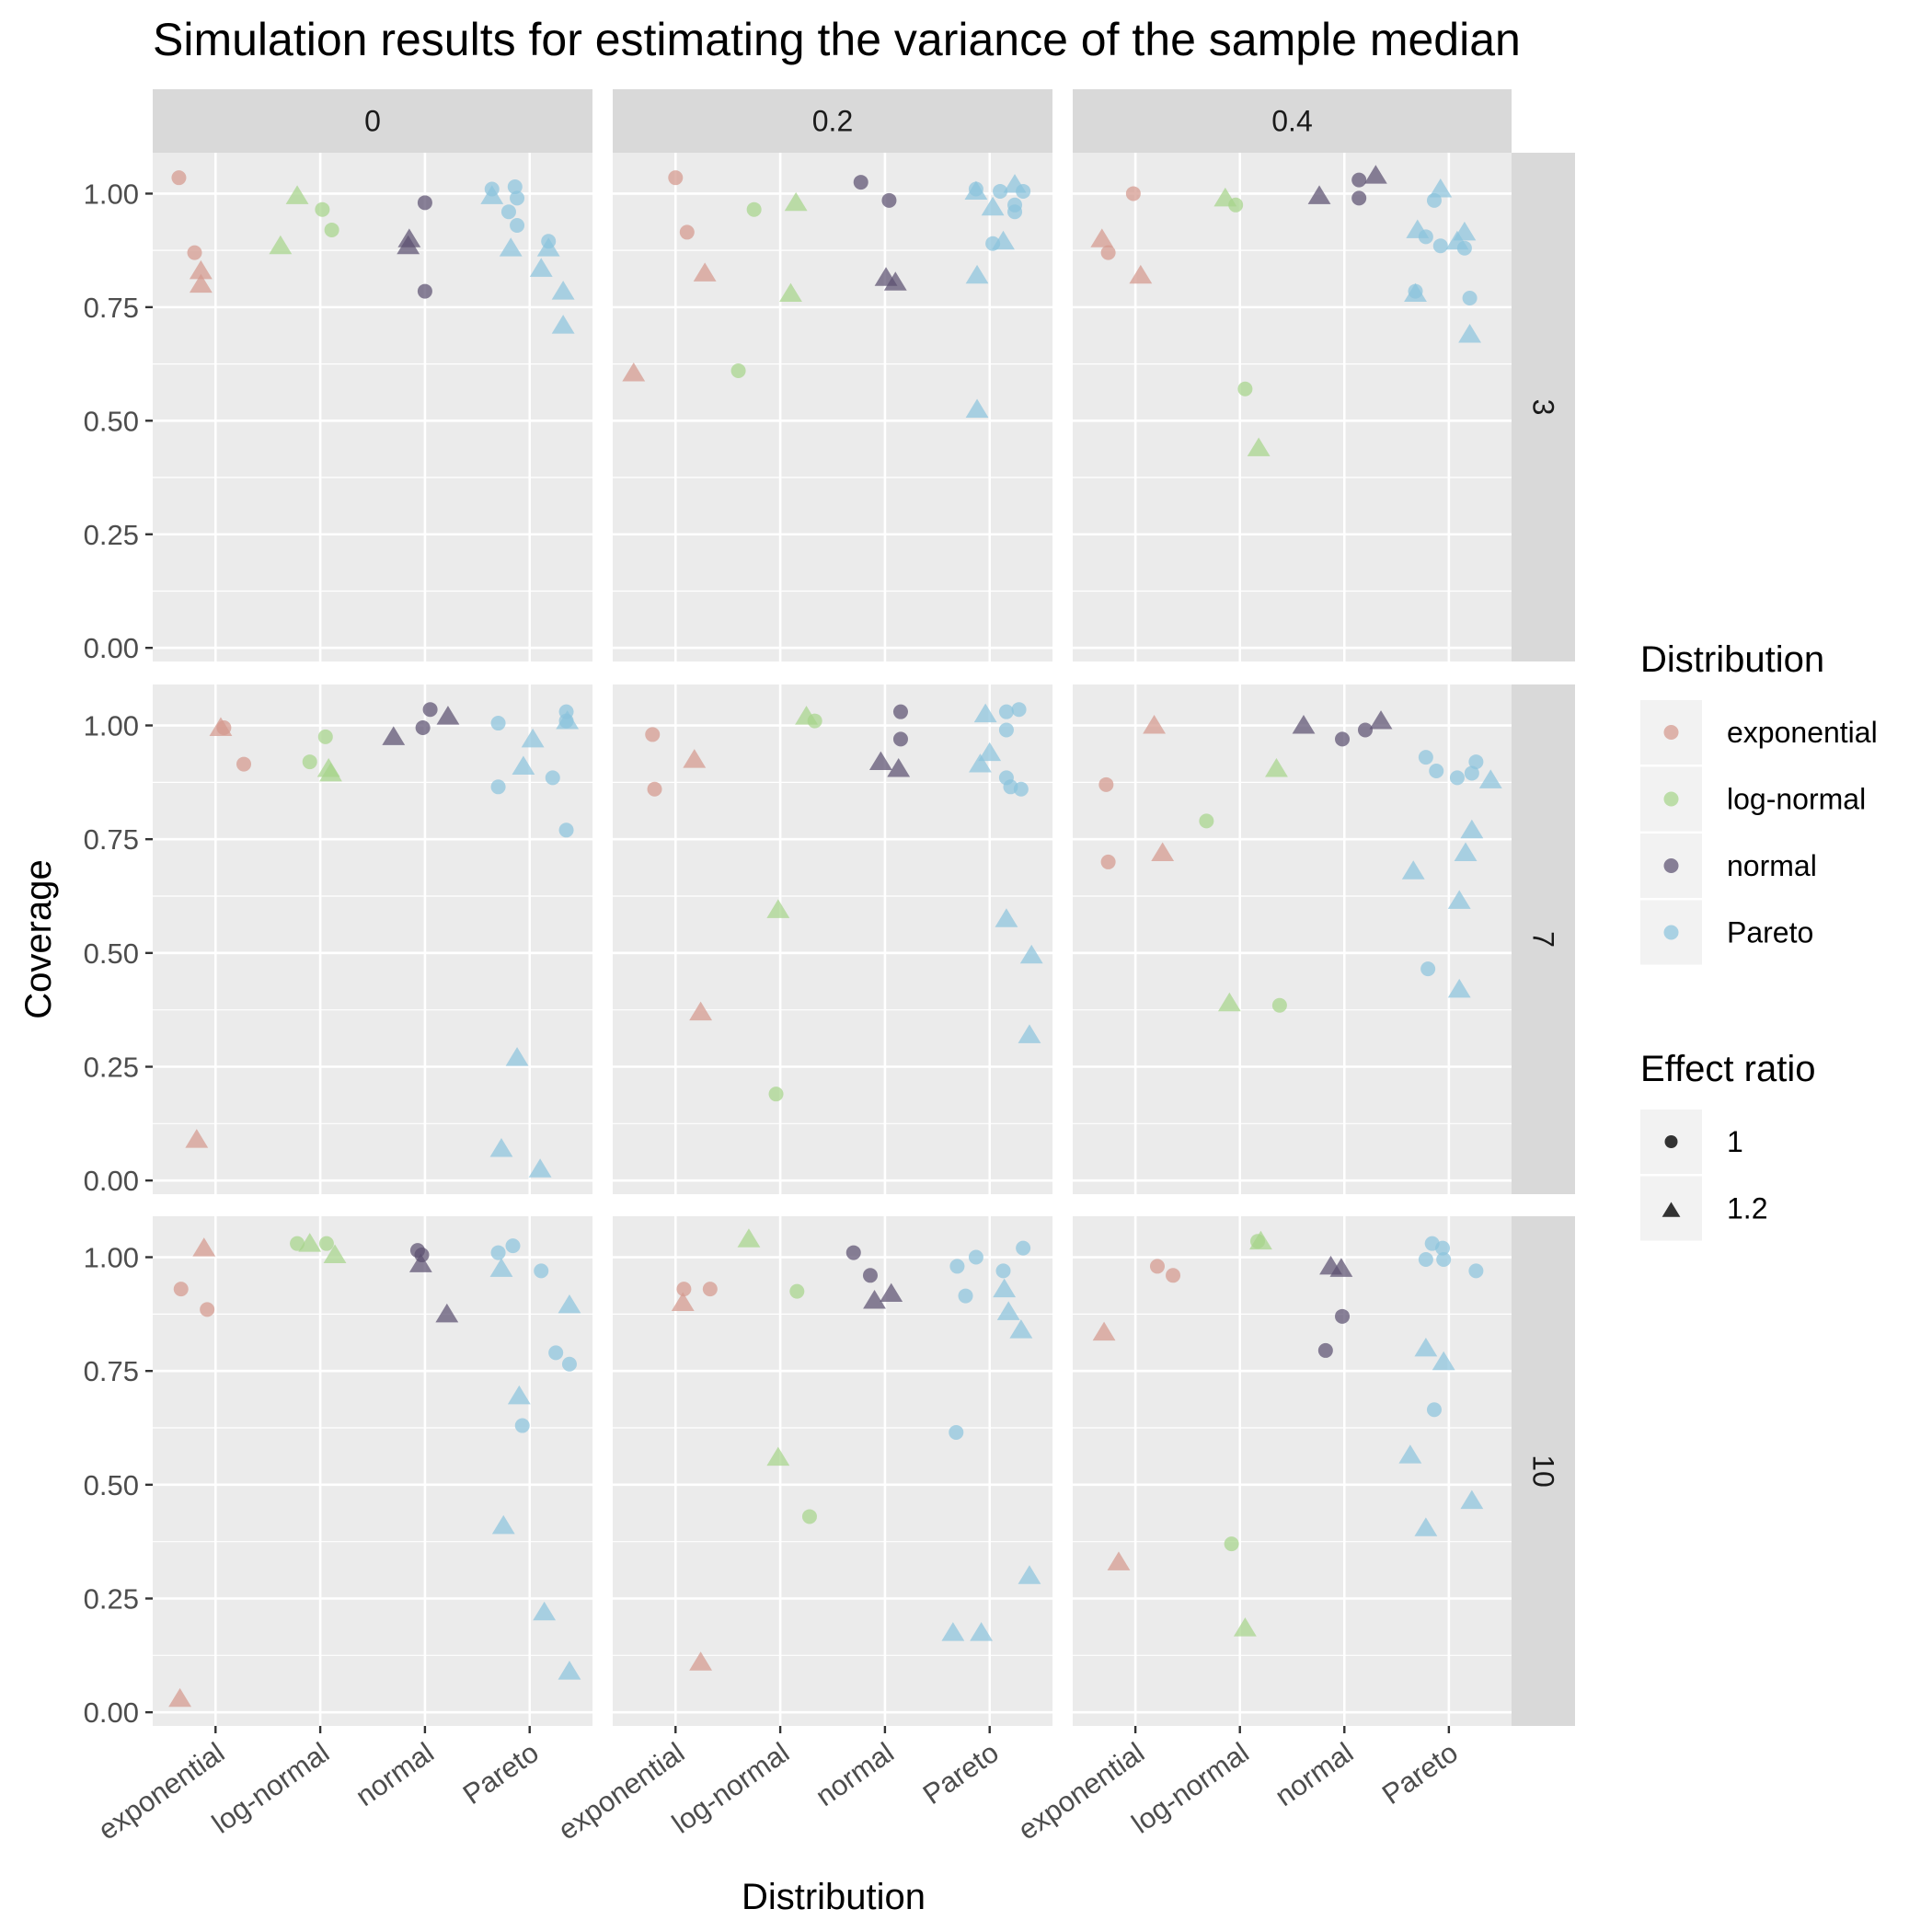 The image size is (1932, 1932). Describe the element at coordinates (1735, 1141) in the screenshot. I see `legend-label: 1` at that location.